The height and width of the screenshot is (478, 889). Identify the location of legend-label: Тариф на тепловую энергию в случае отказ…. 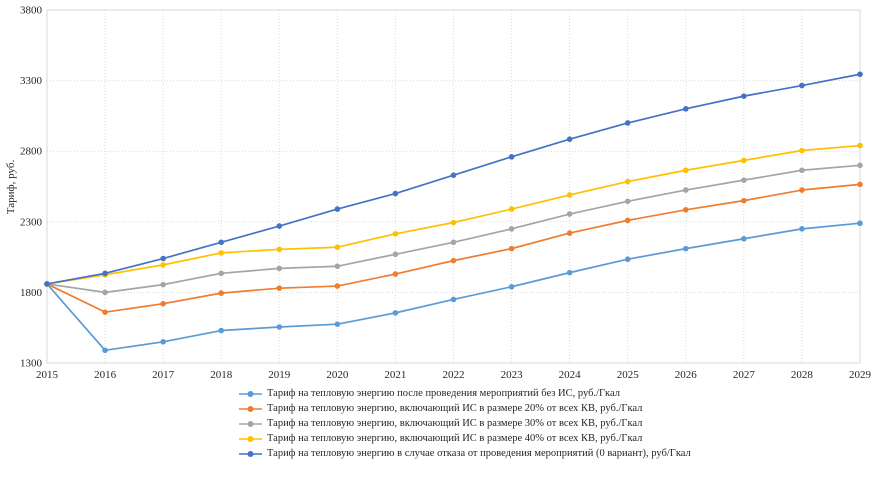
(479, 453).